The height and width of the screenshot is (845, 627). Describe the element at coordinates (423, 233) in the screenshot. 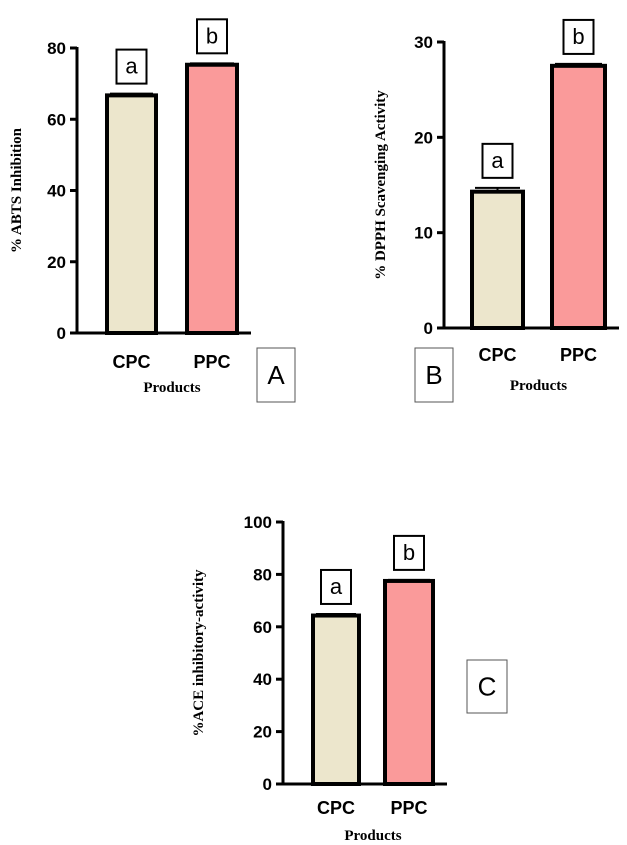

I see `y-tick-label: 10` at that location.